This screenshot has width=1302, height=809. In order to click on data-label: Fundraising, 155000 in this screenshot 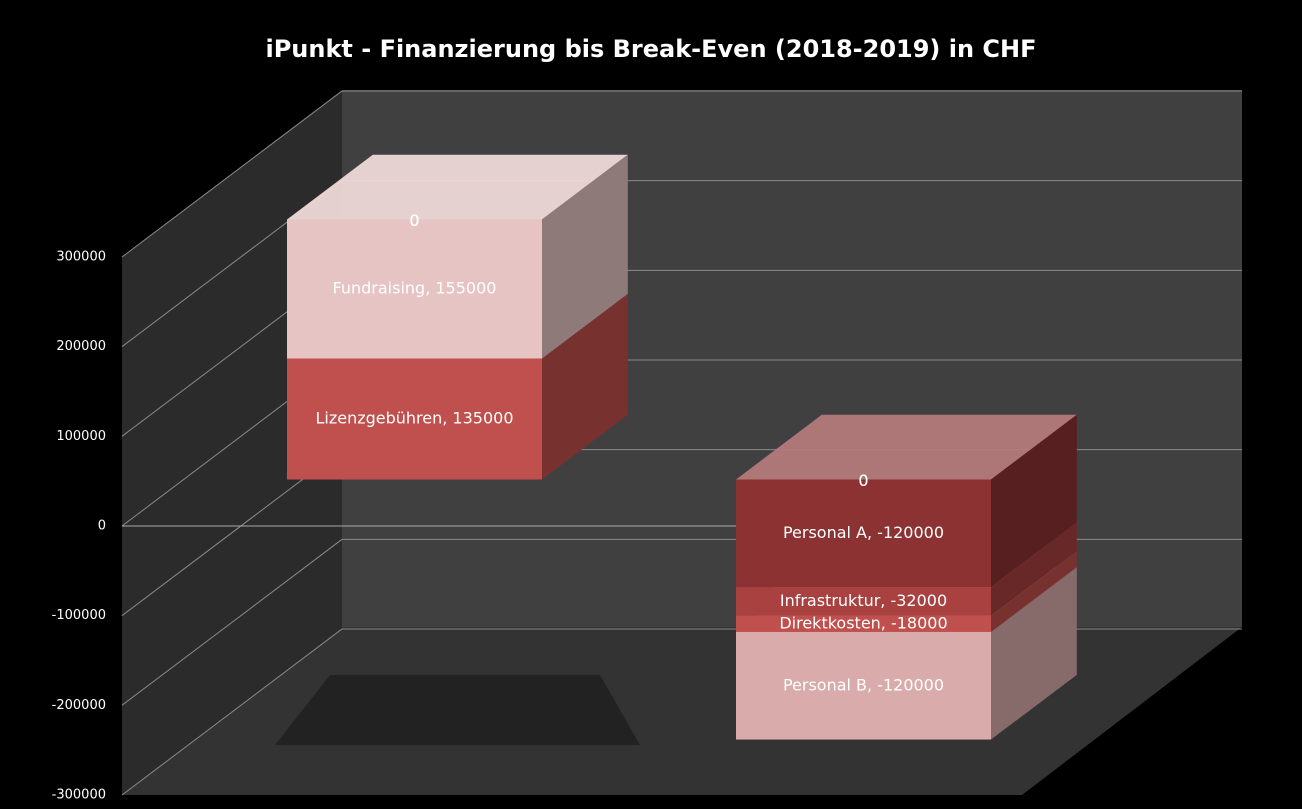, I will do `click(415, 287)`.